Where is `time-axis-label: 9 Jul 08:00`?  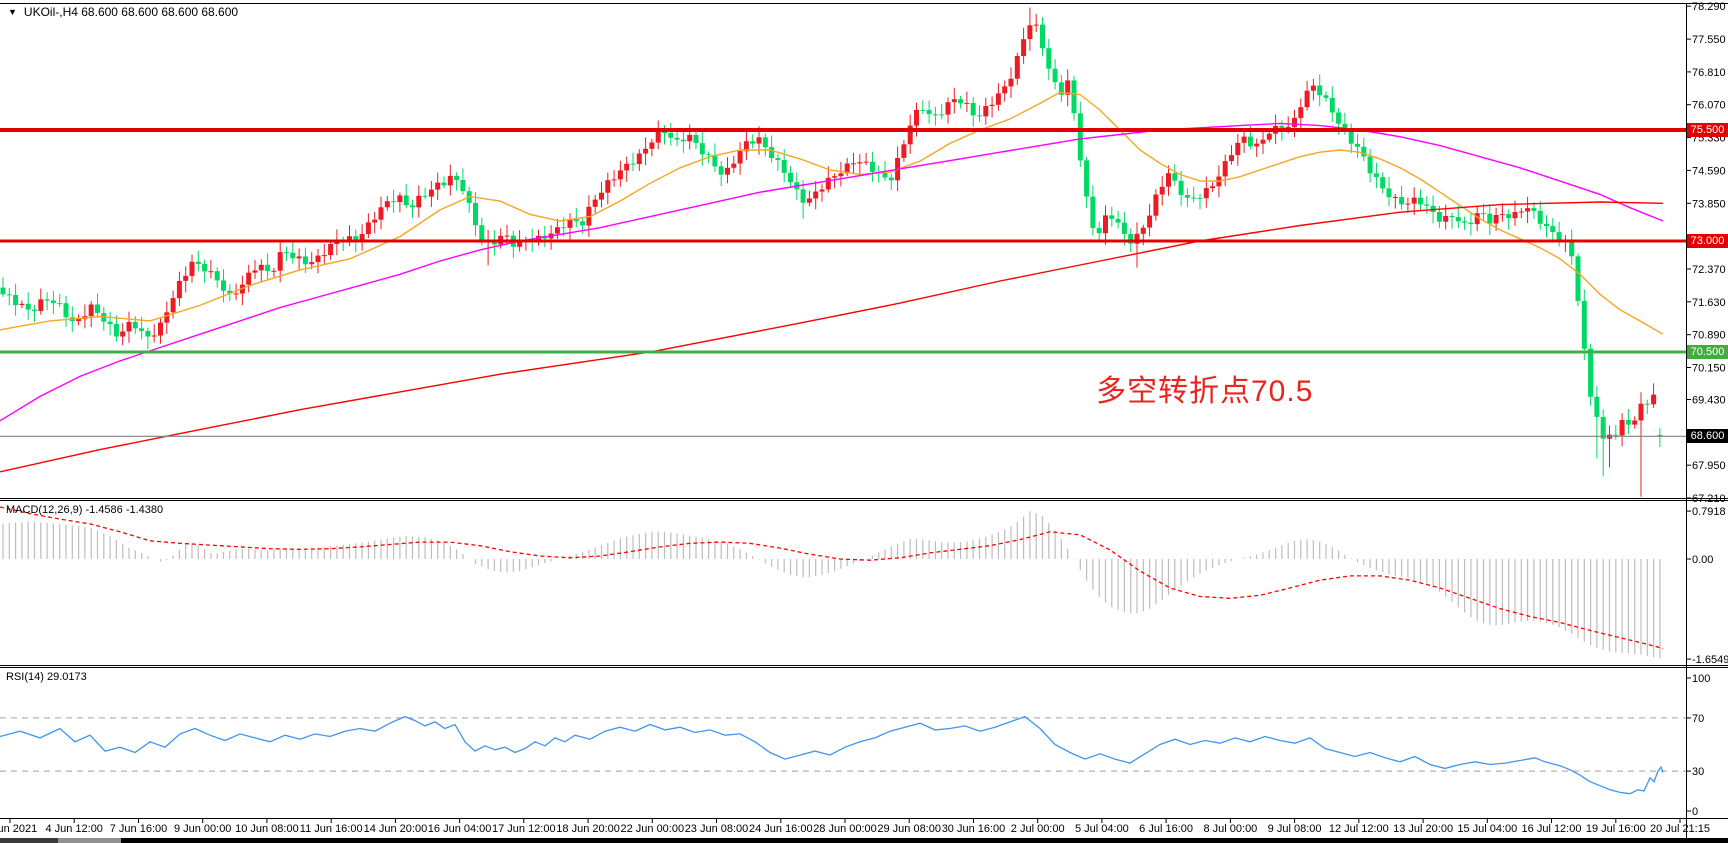
time-axis-label: 9 Jul 08:00 is located at coordinates (1295, 829).